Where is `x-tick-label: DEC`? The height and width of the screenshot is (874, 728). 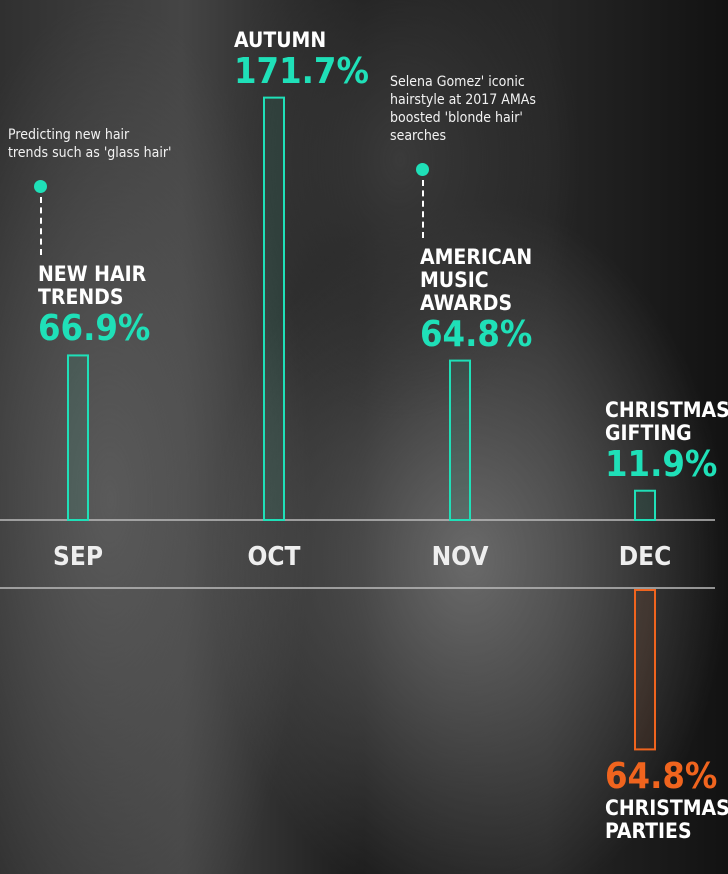 x-tick-label: DEC is located at coordinates (645, 557).